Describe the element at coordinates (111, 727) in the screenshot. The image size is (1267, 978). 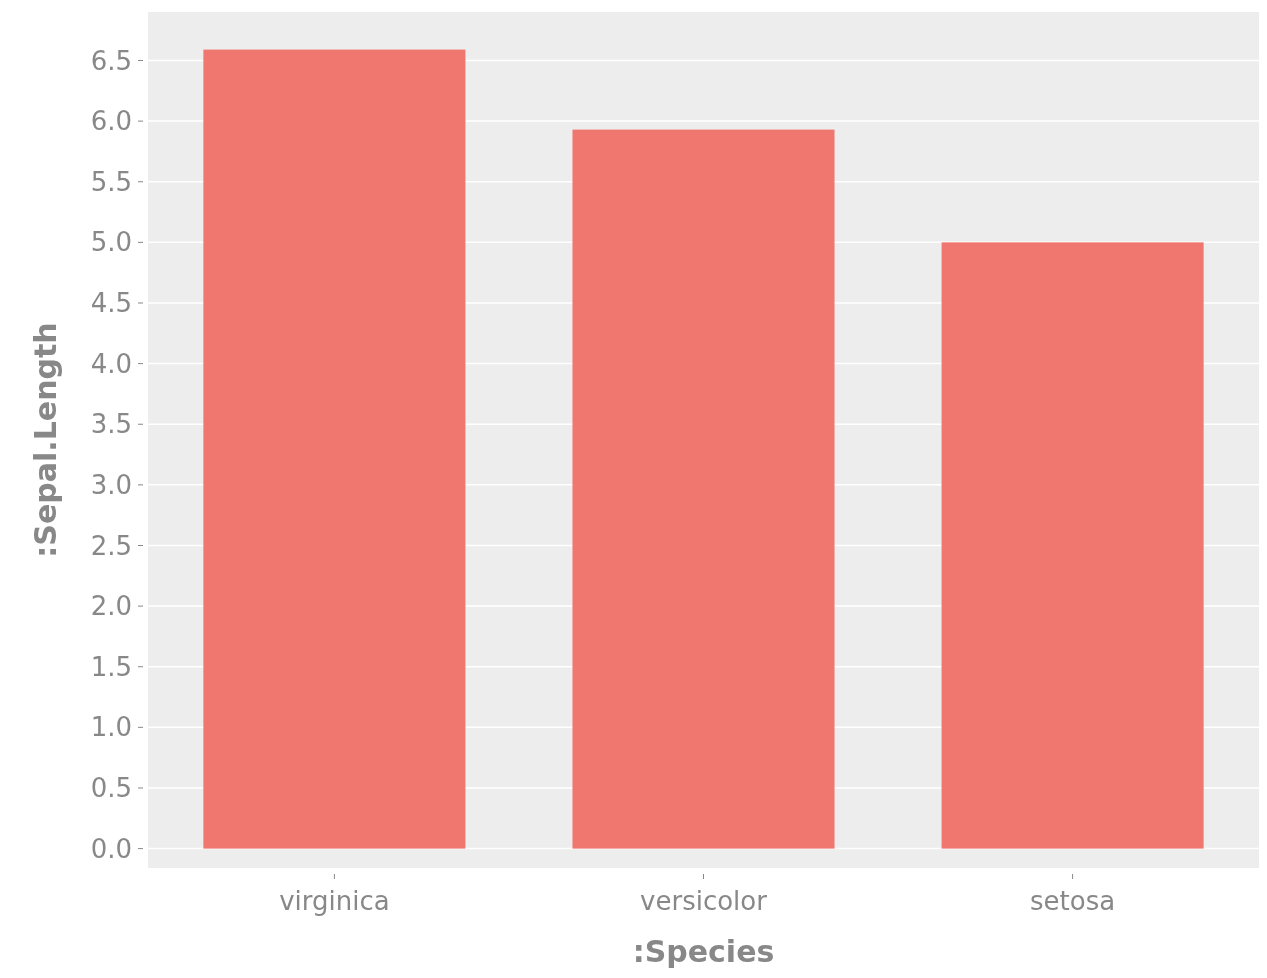
I see `y-tick-label: 1.0` at that location.